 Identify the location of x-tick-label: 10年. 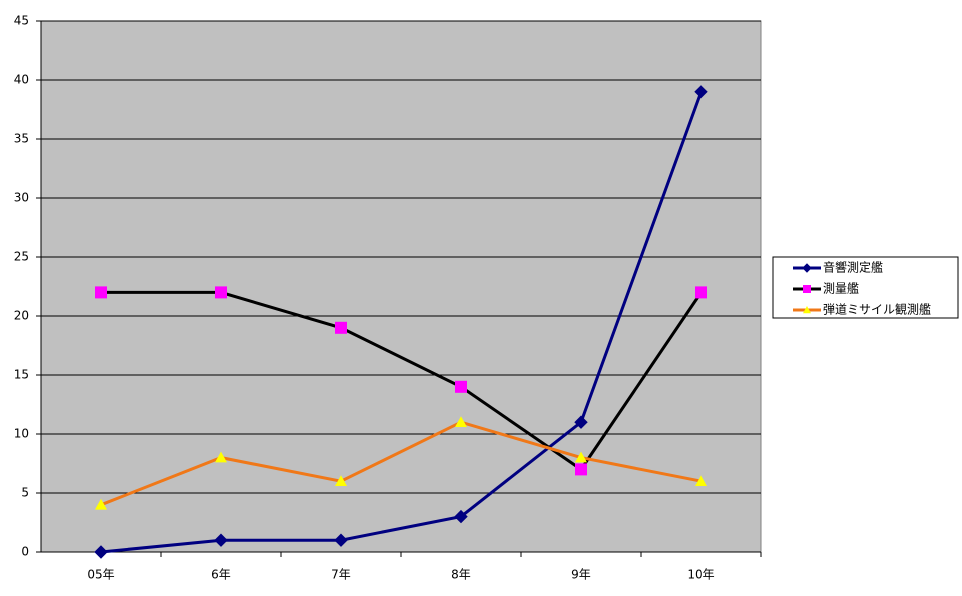
(700, 575).